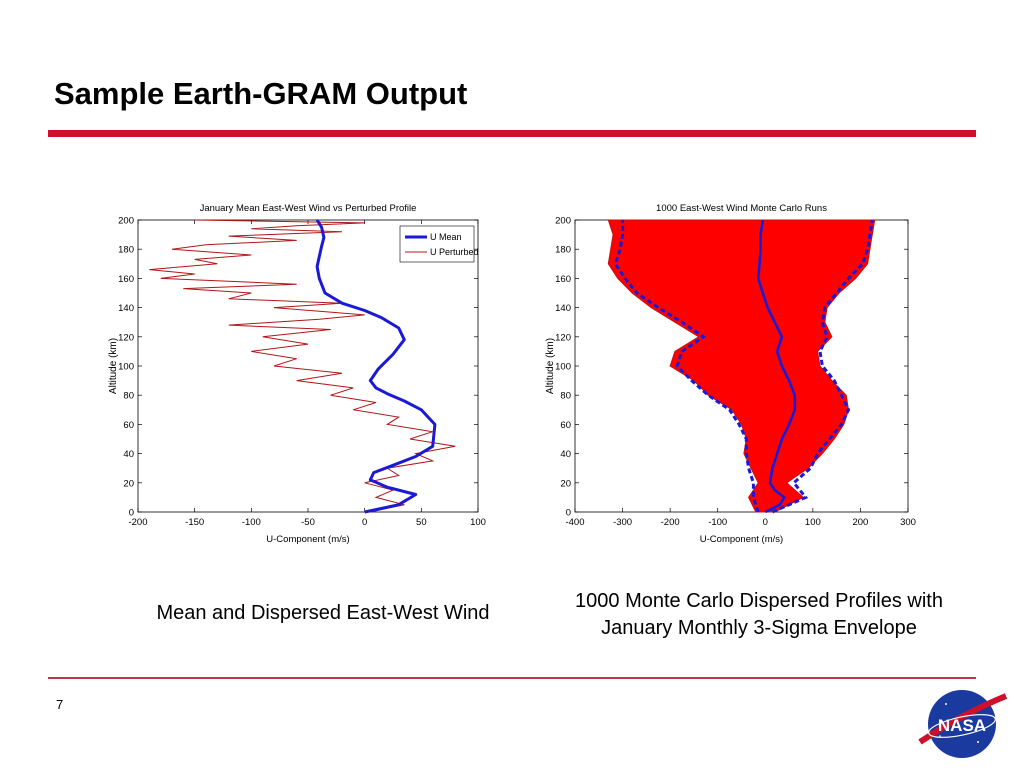 Image resolution: width=1024 pixels, height=768 pixels. I want to click on legend-label-perturbed: U Perturbed, so click(454, 252).